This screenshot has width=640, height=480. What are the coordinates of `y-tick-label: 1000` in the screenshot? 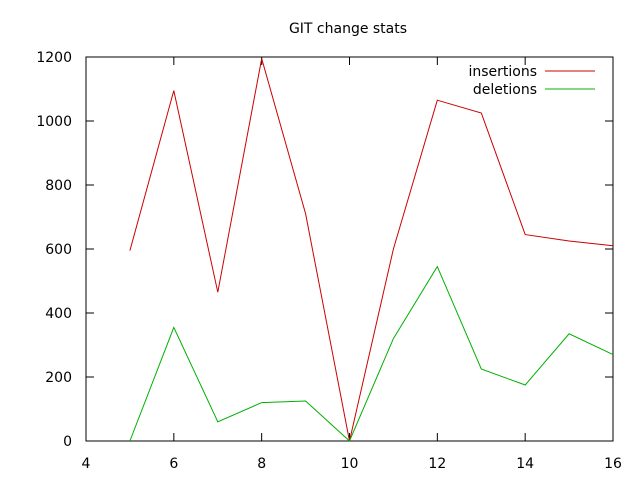 It's located at (54, 122).